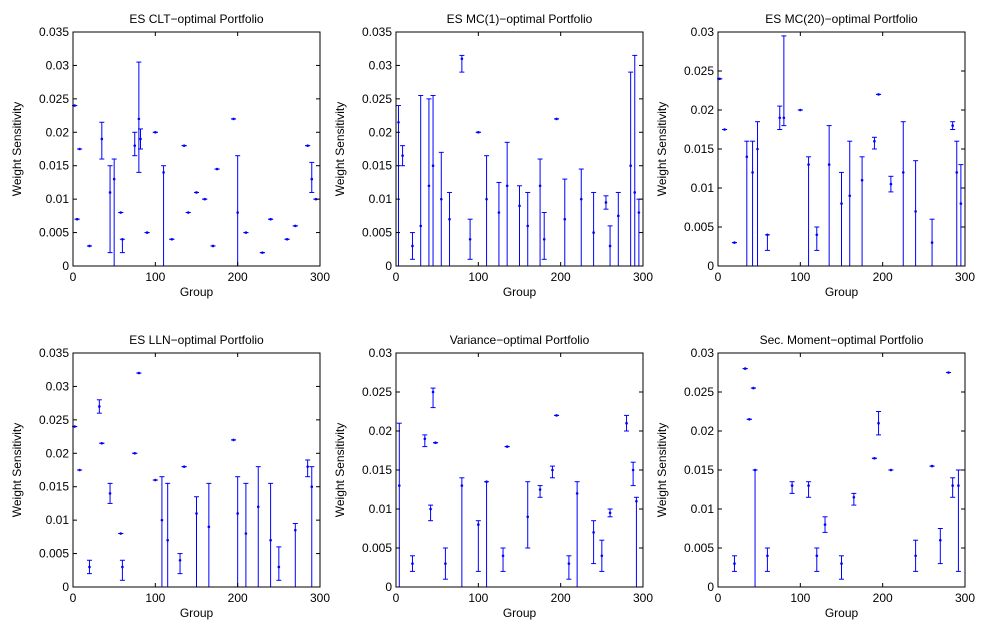  I want to click on chart-title: Variance−optimal Portfolio, so click(520, 340).